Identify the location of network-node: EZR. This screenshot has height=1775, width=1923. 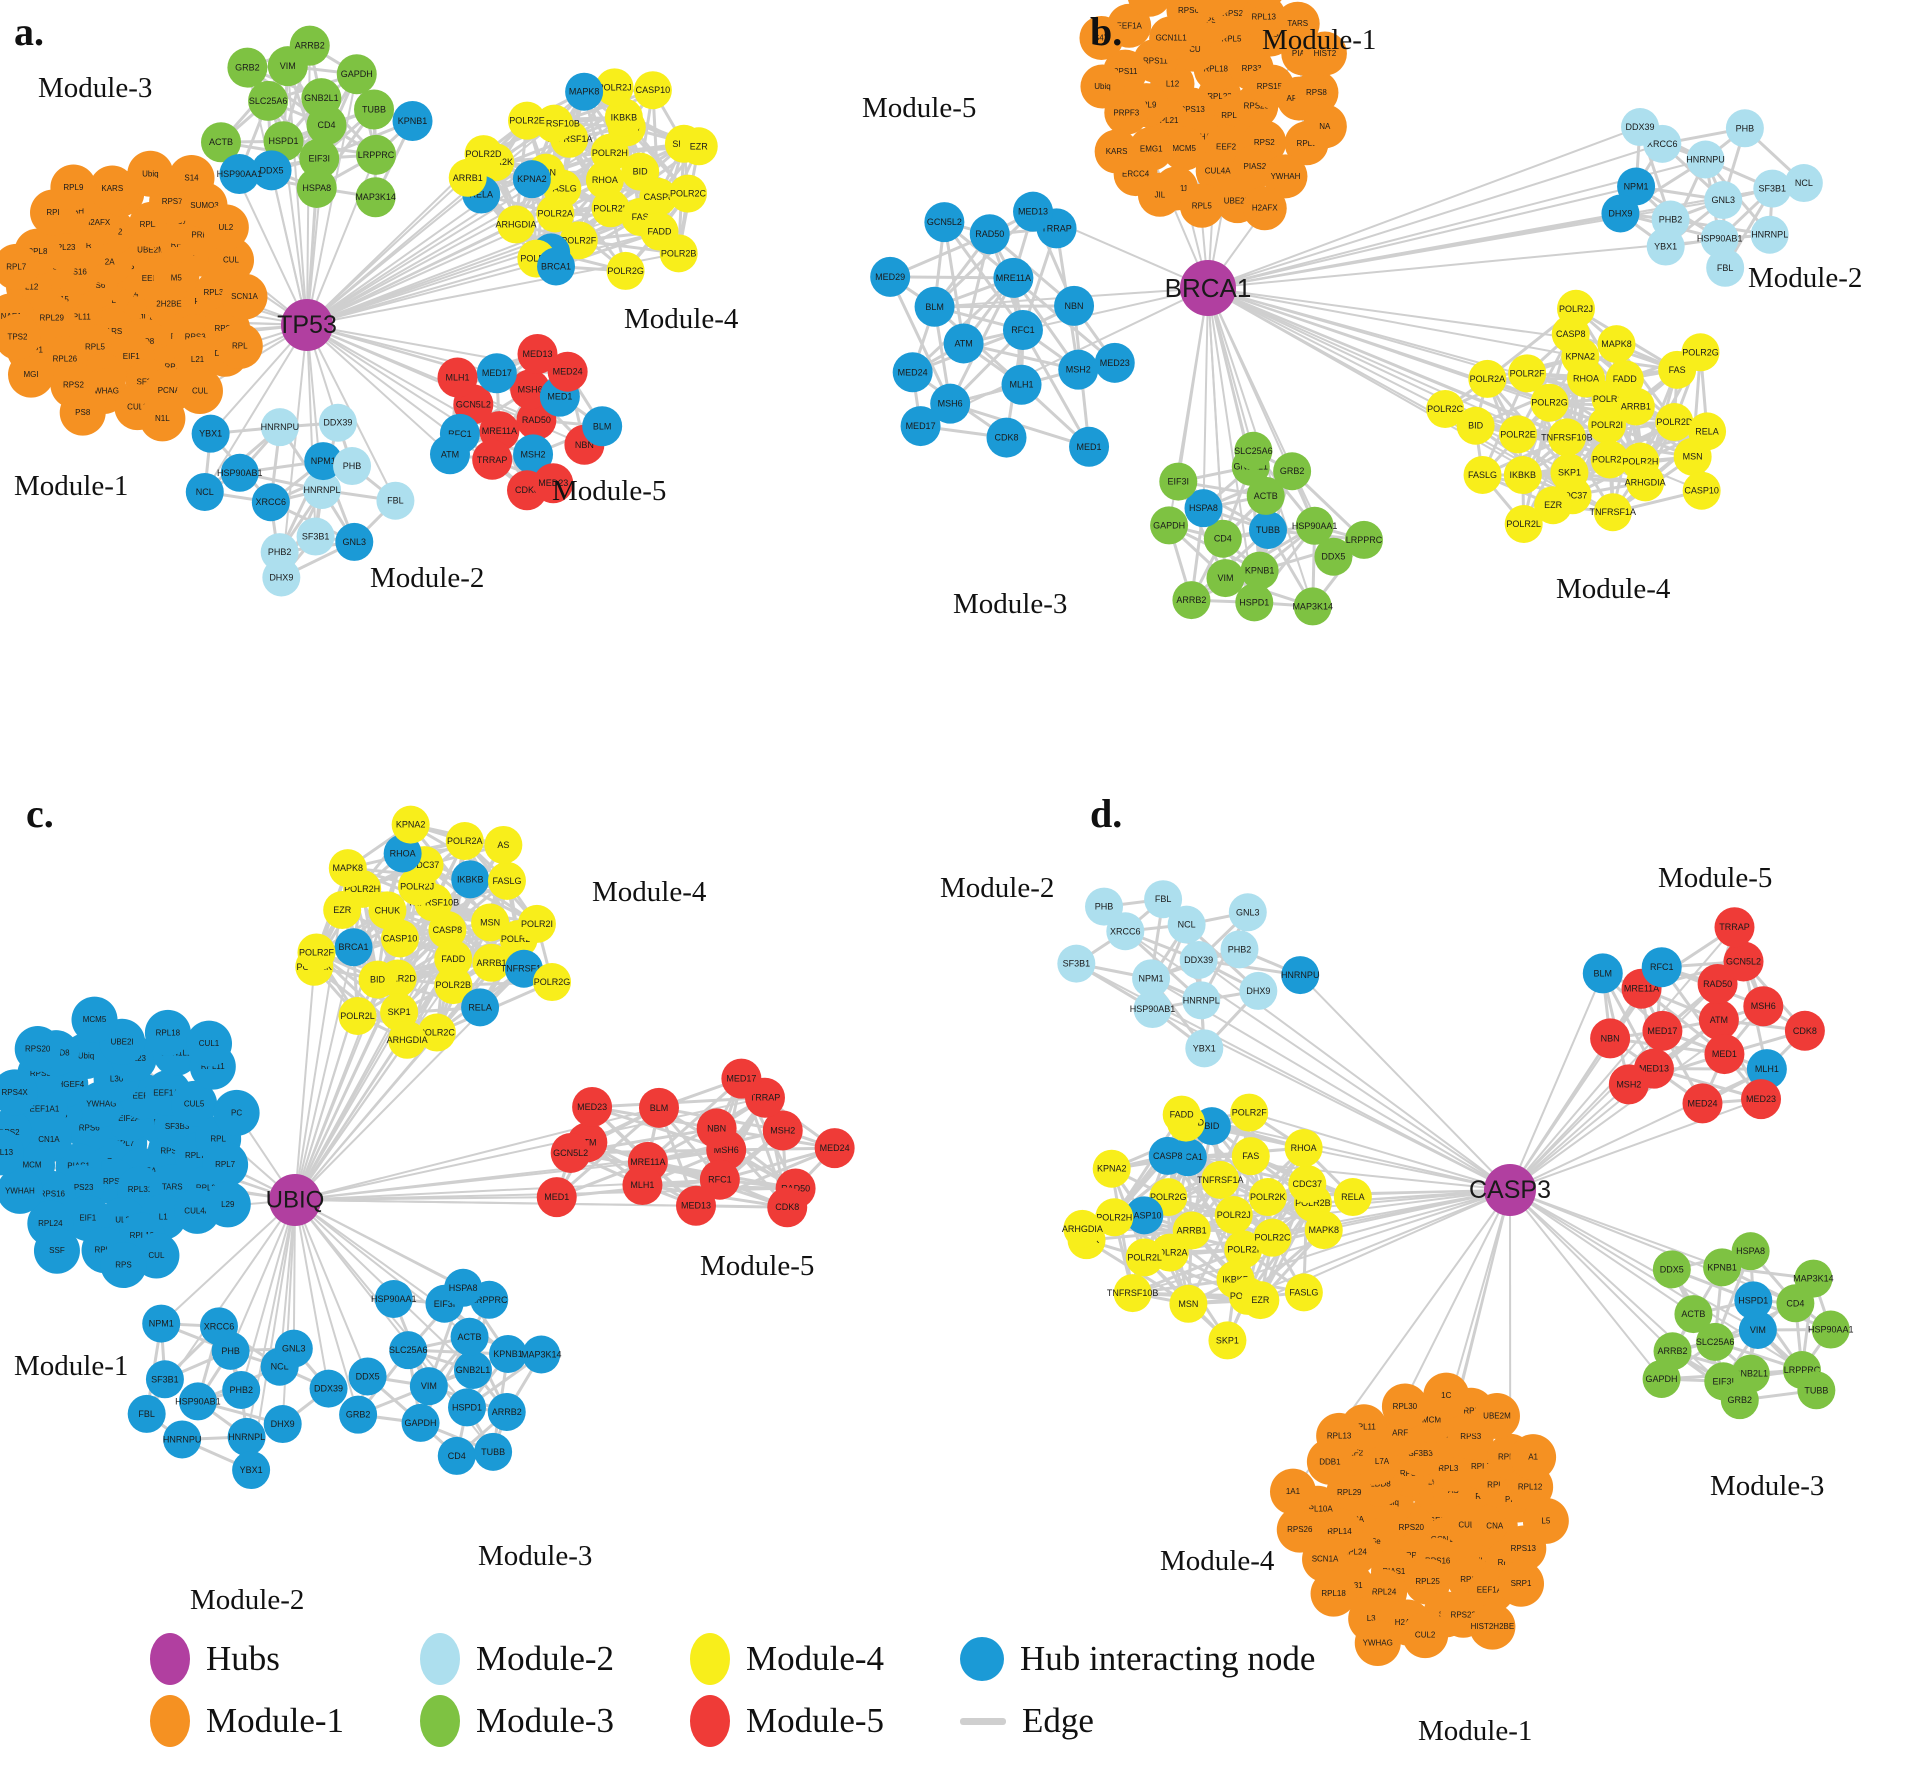
(1553, 505).